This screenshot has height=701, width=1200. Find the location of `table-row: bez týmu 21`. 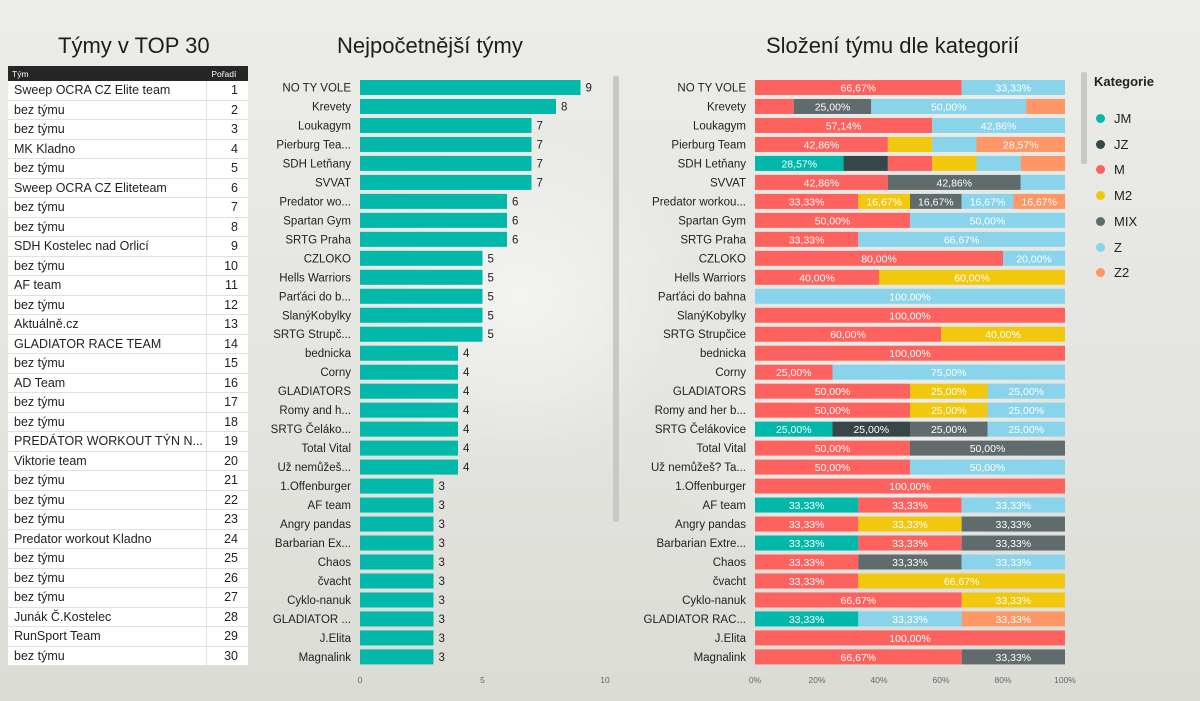

table-row: bez týmu 21 is located at coordinates (128, 481).